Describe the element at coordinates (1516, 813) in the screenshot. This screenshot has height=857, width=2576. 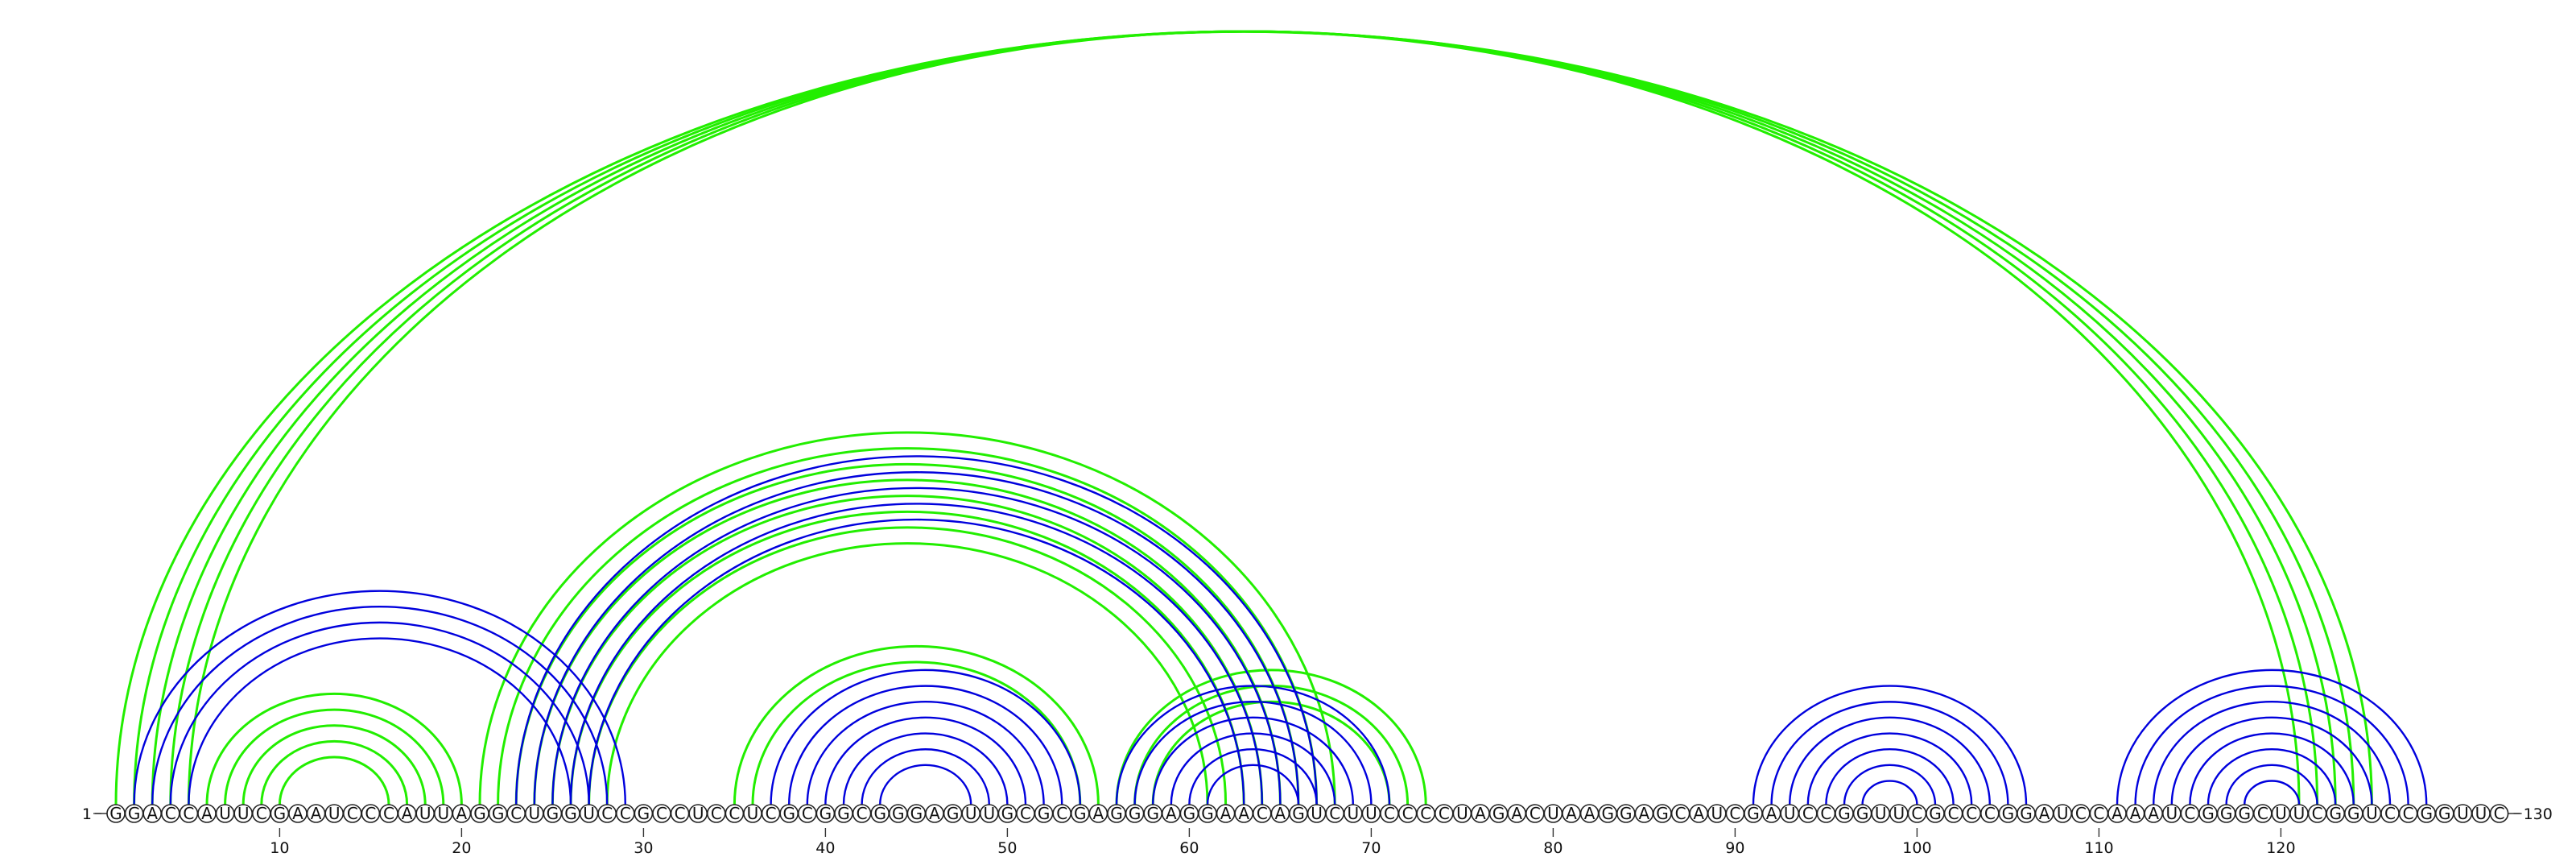
I see `nucleotide-letter-78: A` at that location.